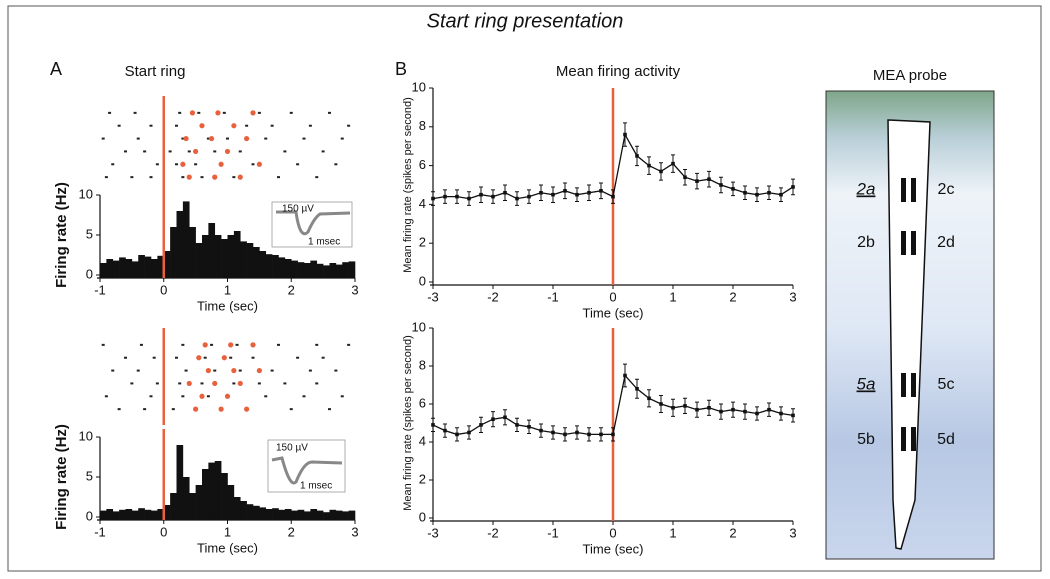  What do you see at coordinates (422, 164) in the screenshot?
I see `y-tick-label: 6` at bounding box center [422, 164].